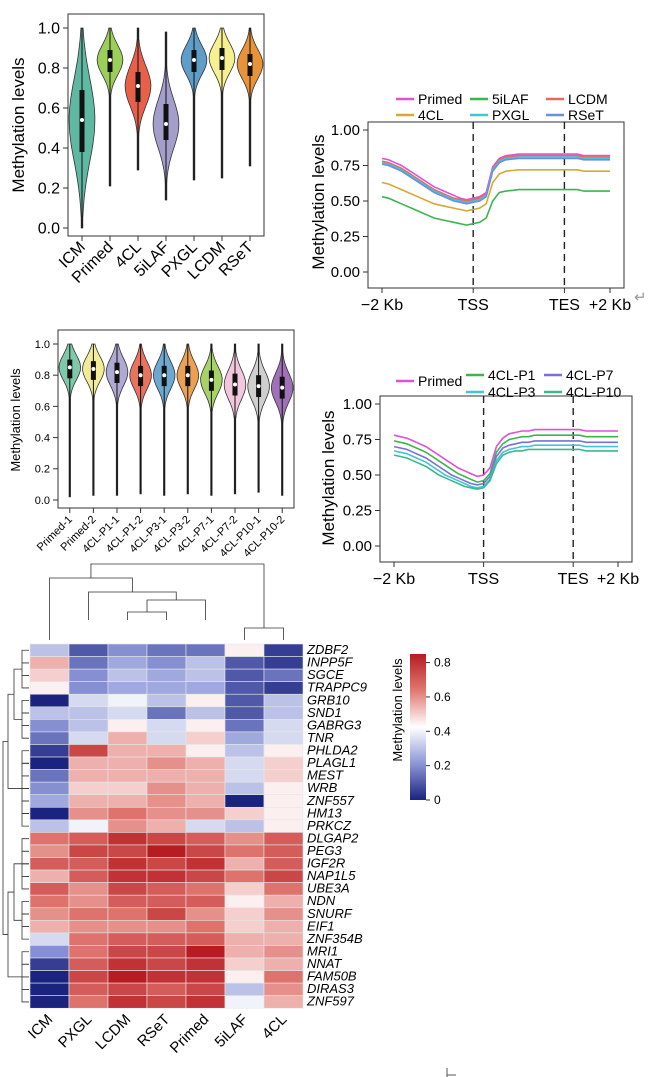  What do you see at coordinates (593, 392) in the screenshot?
I see `legend-label: 4CL-P10` at bounding box center [593, 392].